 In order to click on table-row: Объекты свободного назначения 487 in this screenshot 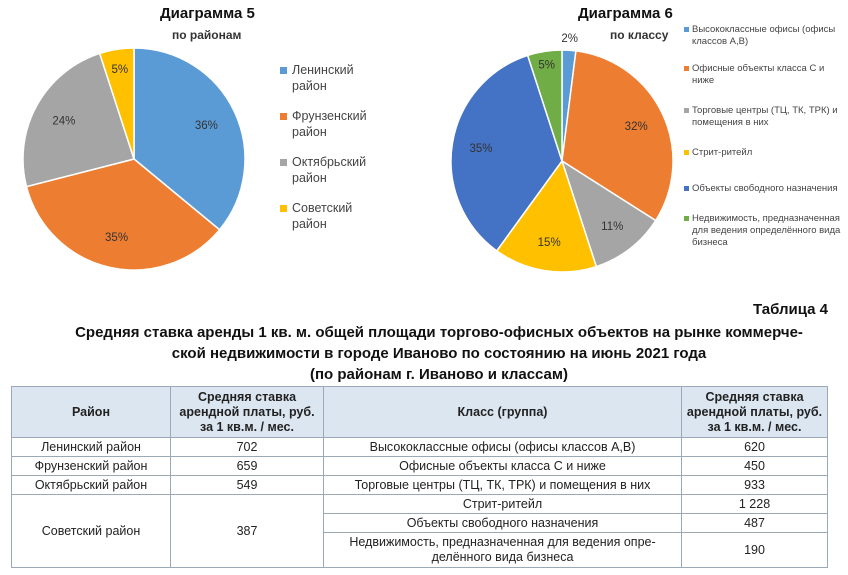, I will do `click(420, 523)`.